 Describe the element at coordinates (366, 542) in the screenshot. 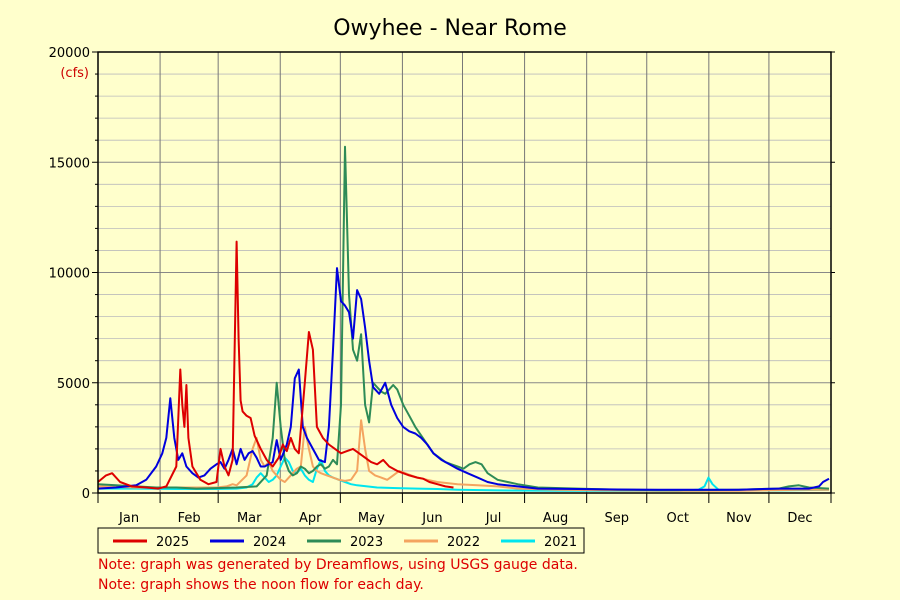

I see `legend-label-2023: 2023` at that location.